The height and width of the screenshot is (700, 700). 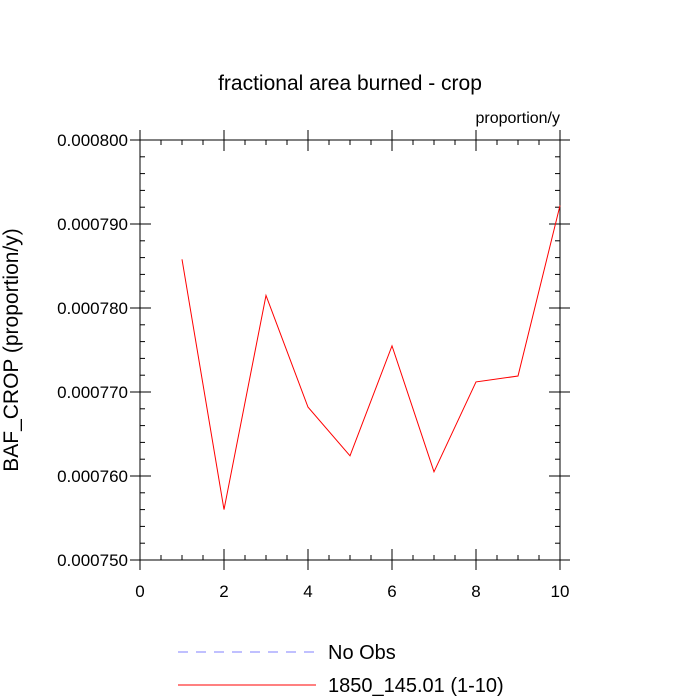 I want to click on legend-label: 1850_145.01 (1-10), so click(x=416, y=686).